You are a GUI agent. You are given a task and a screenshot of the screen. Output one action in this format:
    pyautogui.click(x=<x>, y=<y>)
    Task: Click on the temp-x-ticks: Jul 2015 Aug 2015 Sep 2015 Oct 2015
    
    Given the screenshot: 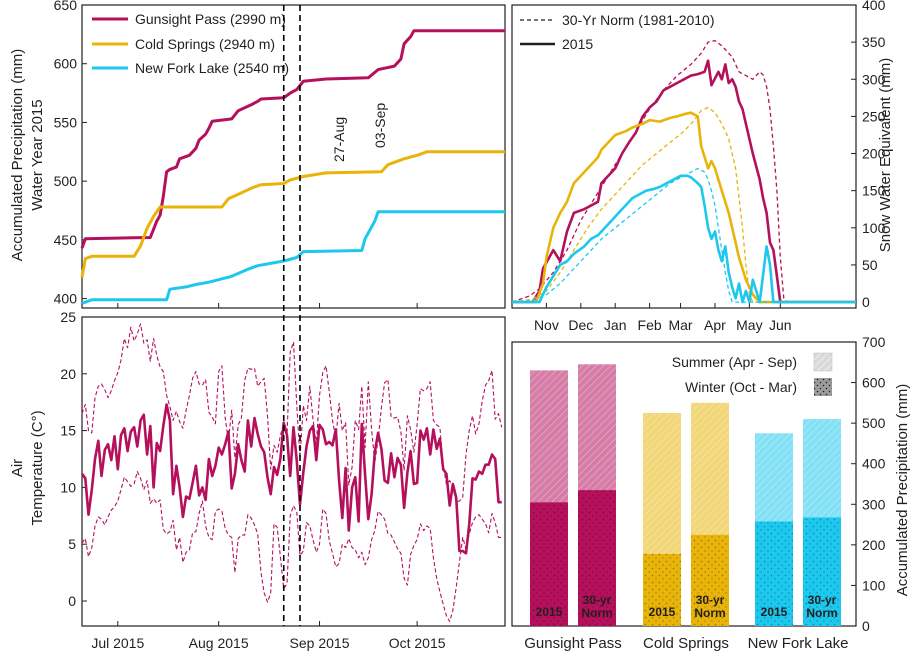 What is the action you would take?
    pyautogui.click(x=268, y=636)
    